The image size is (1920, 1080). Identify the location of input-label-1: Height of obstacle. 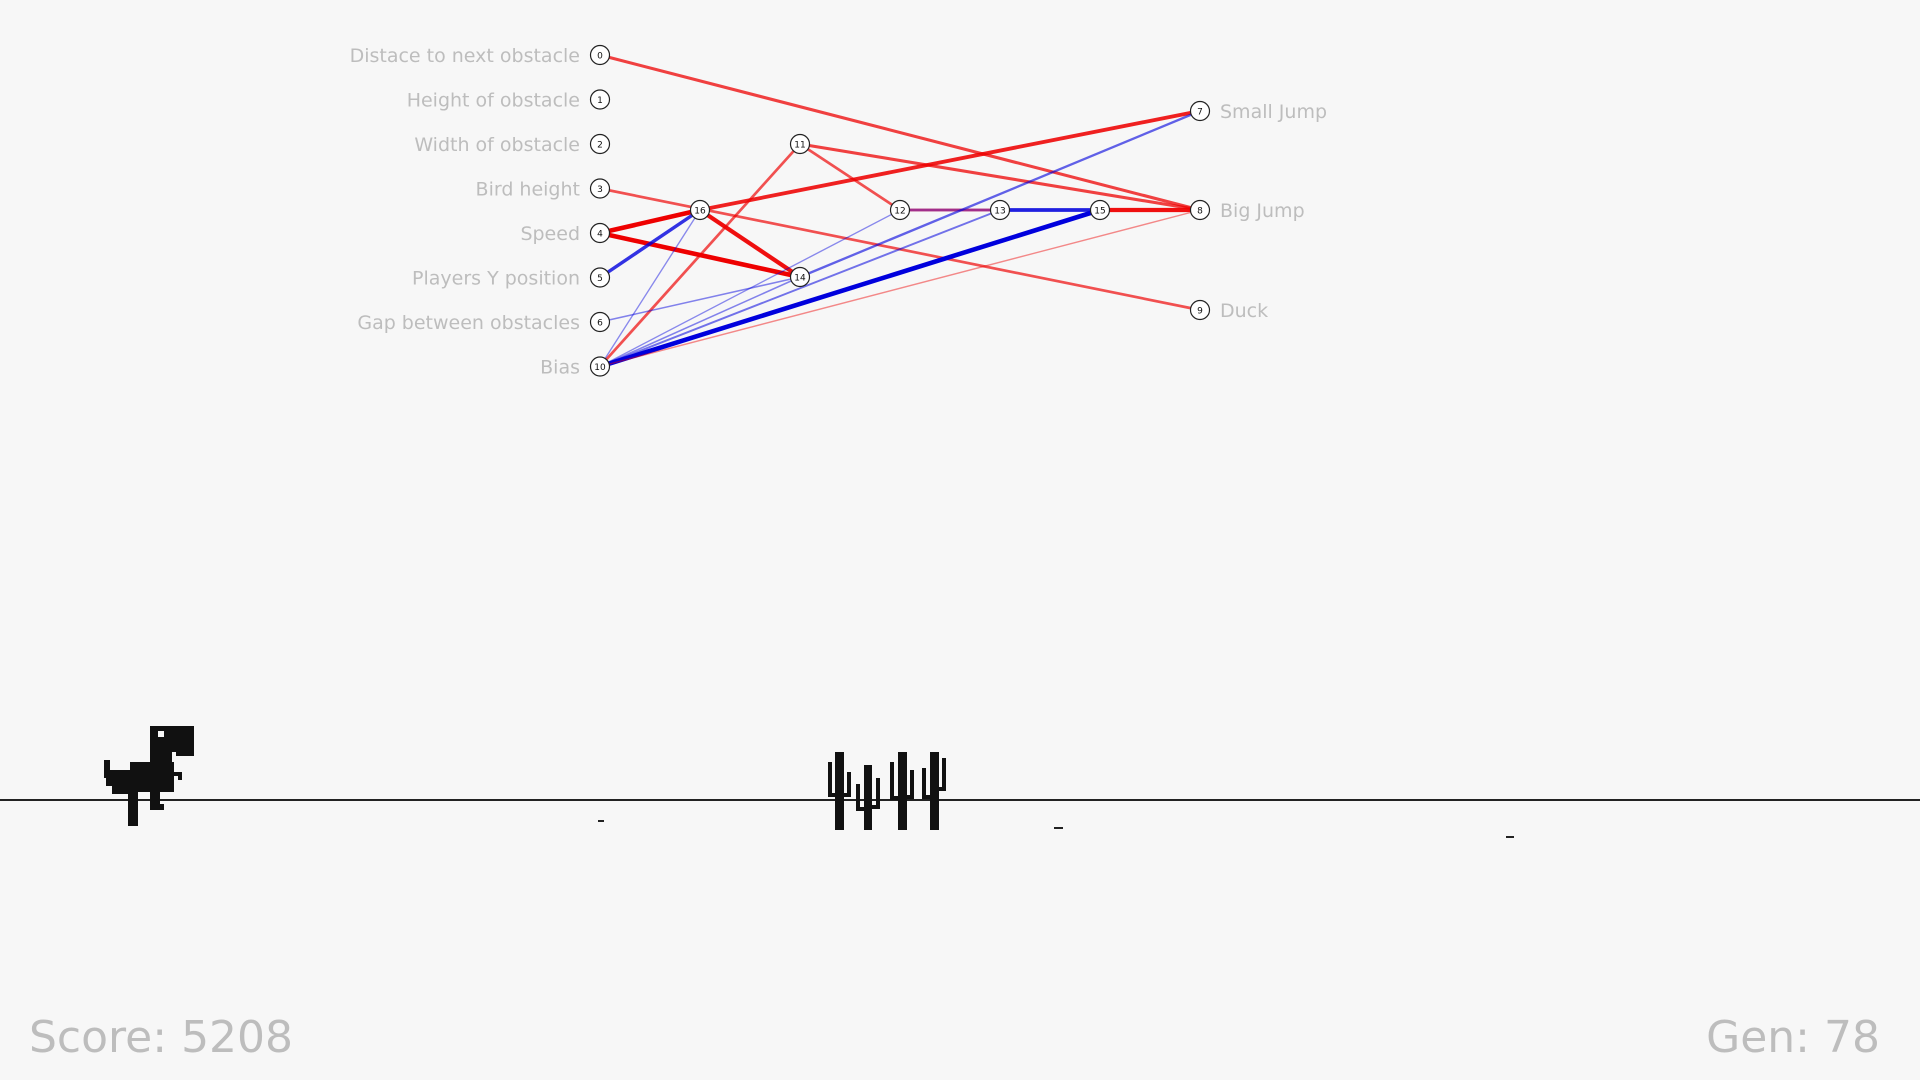
(493, 101).